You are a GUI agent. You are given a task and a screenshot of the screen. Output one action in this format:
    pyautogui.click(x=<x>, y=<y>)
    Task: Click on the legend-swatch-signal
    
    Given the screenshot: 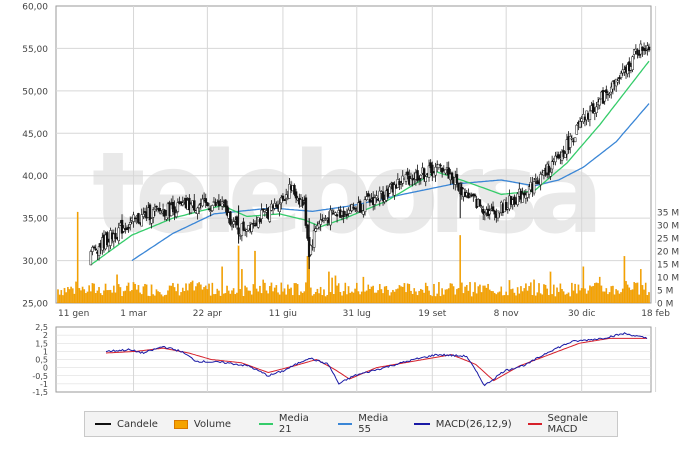 What is the action you would take?
    pyautogui.click(x=534, y=424)
    